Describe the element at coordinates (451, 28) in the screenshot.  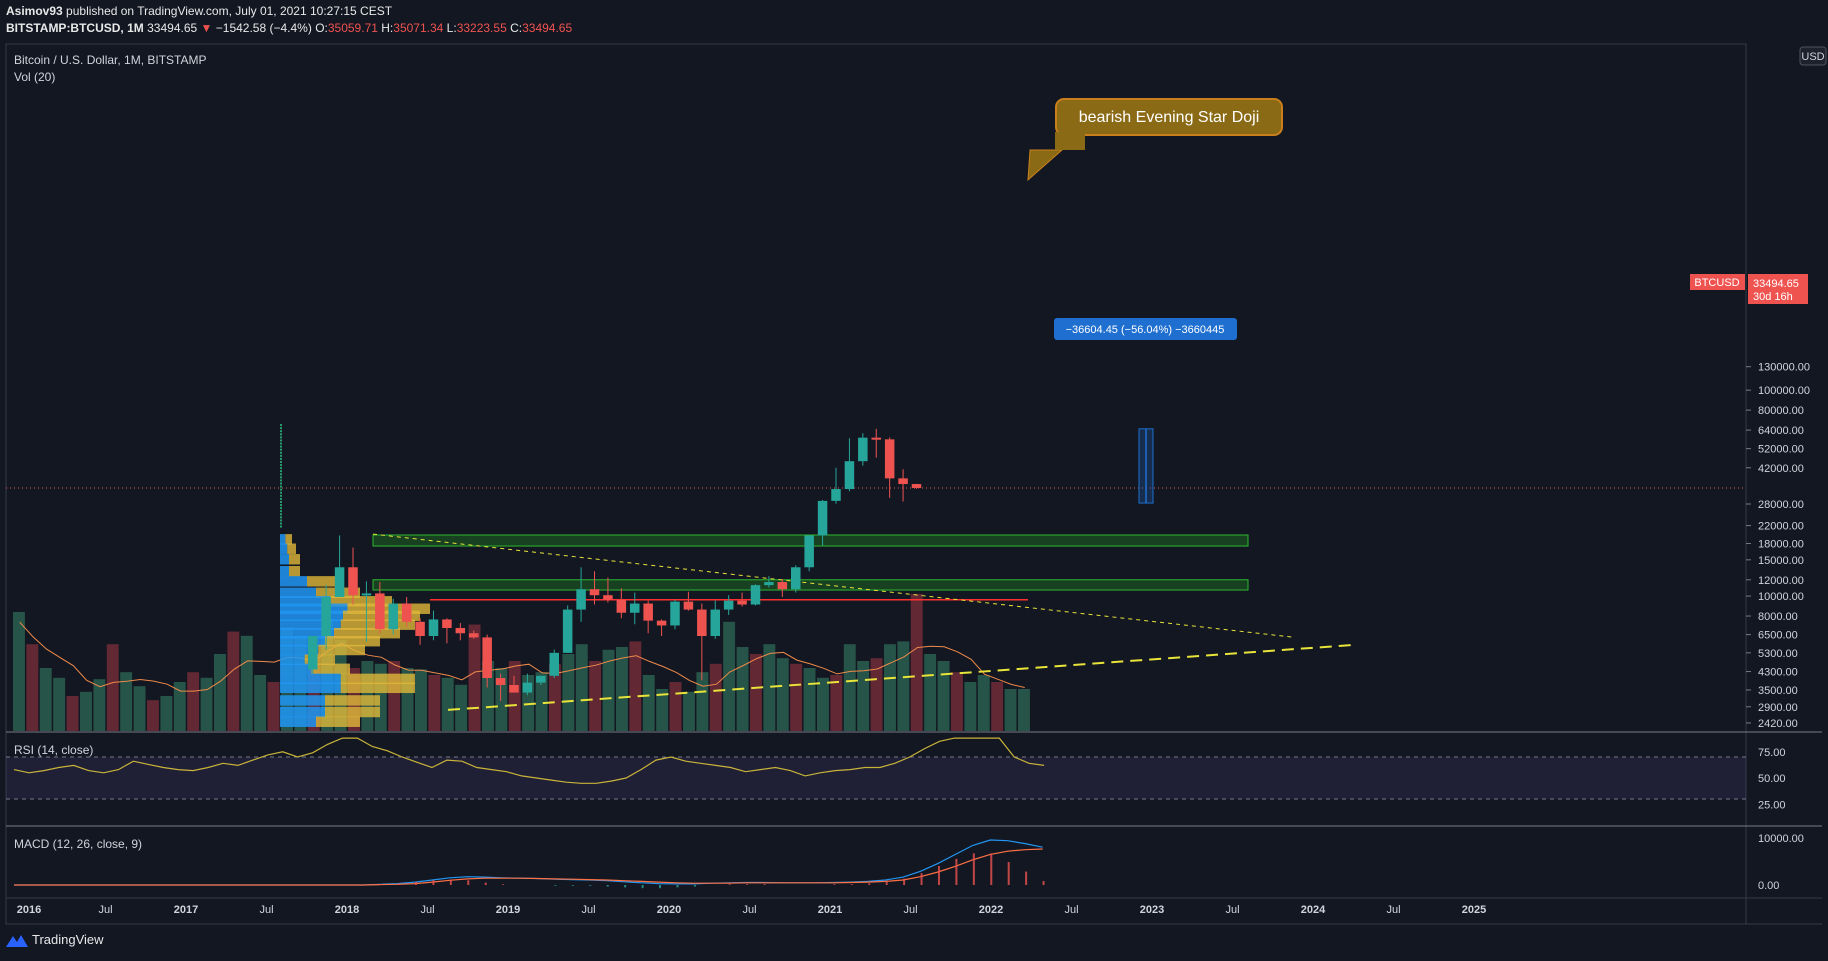
I see `low-label: L:` at that location.